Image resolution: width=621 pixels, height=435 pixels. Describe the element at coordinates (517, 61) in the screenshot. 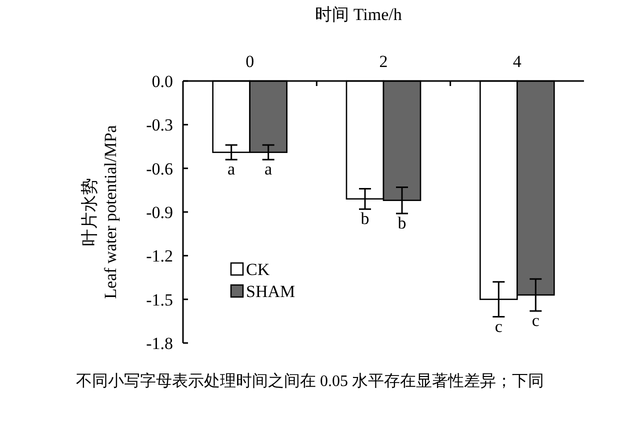

I see `x-tick-label: 4` at that location.